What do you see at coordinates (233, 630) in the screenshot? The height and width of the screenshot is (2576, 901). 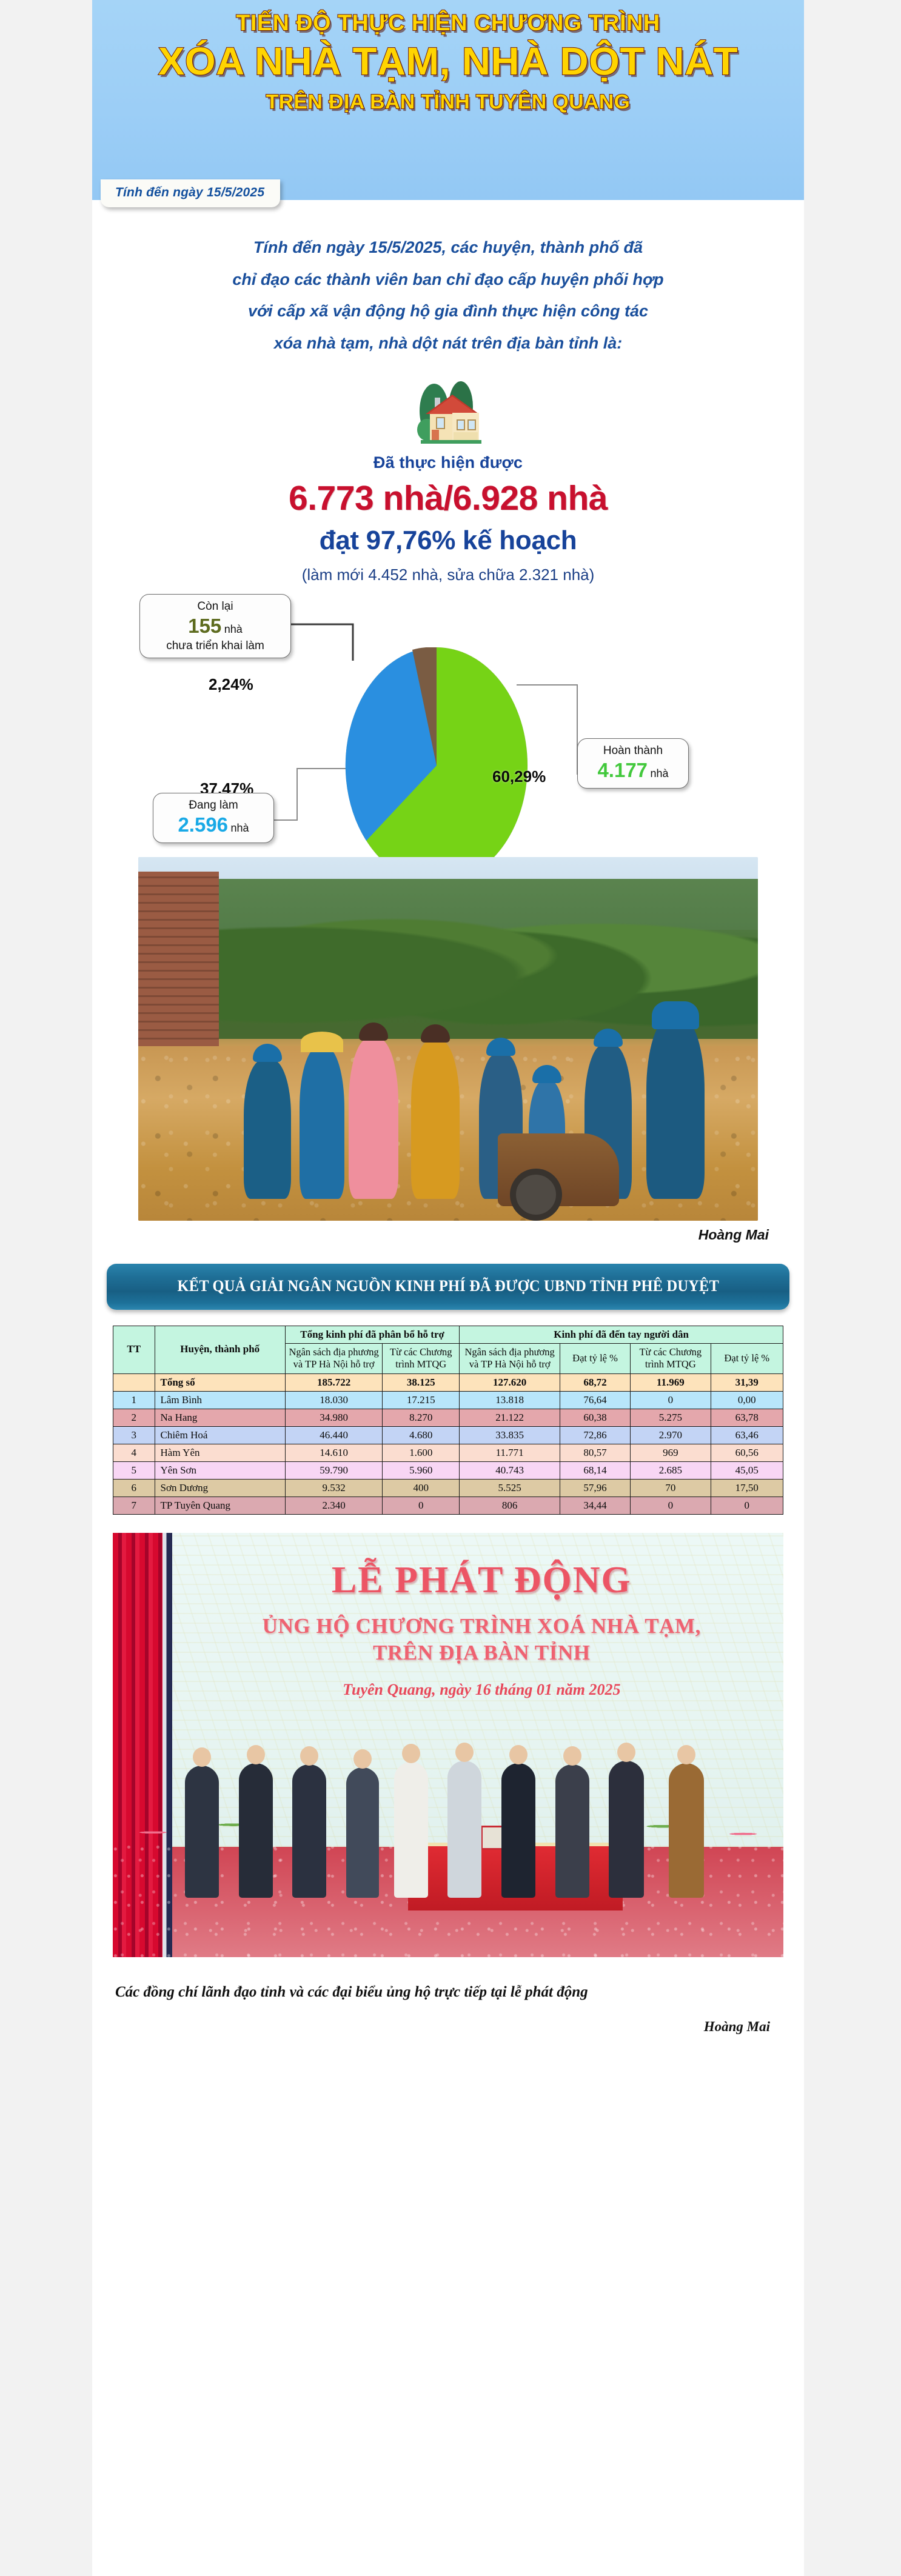 I see `callout-remaining-unit: nhà` at bounding box center [233, 630].